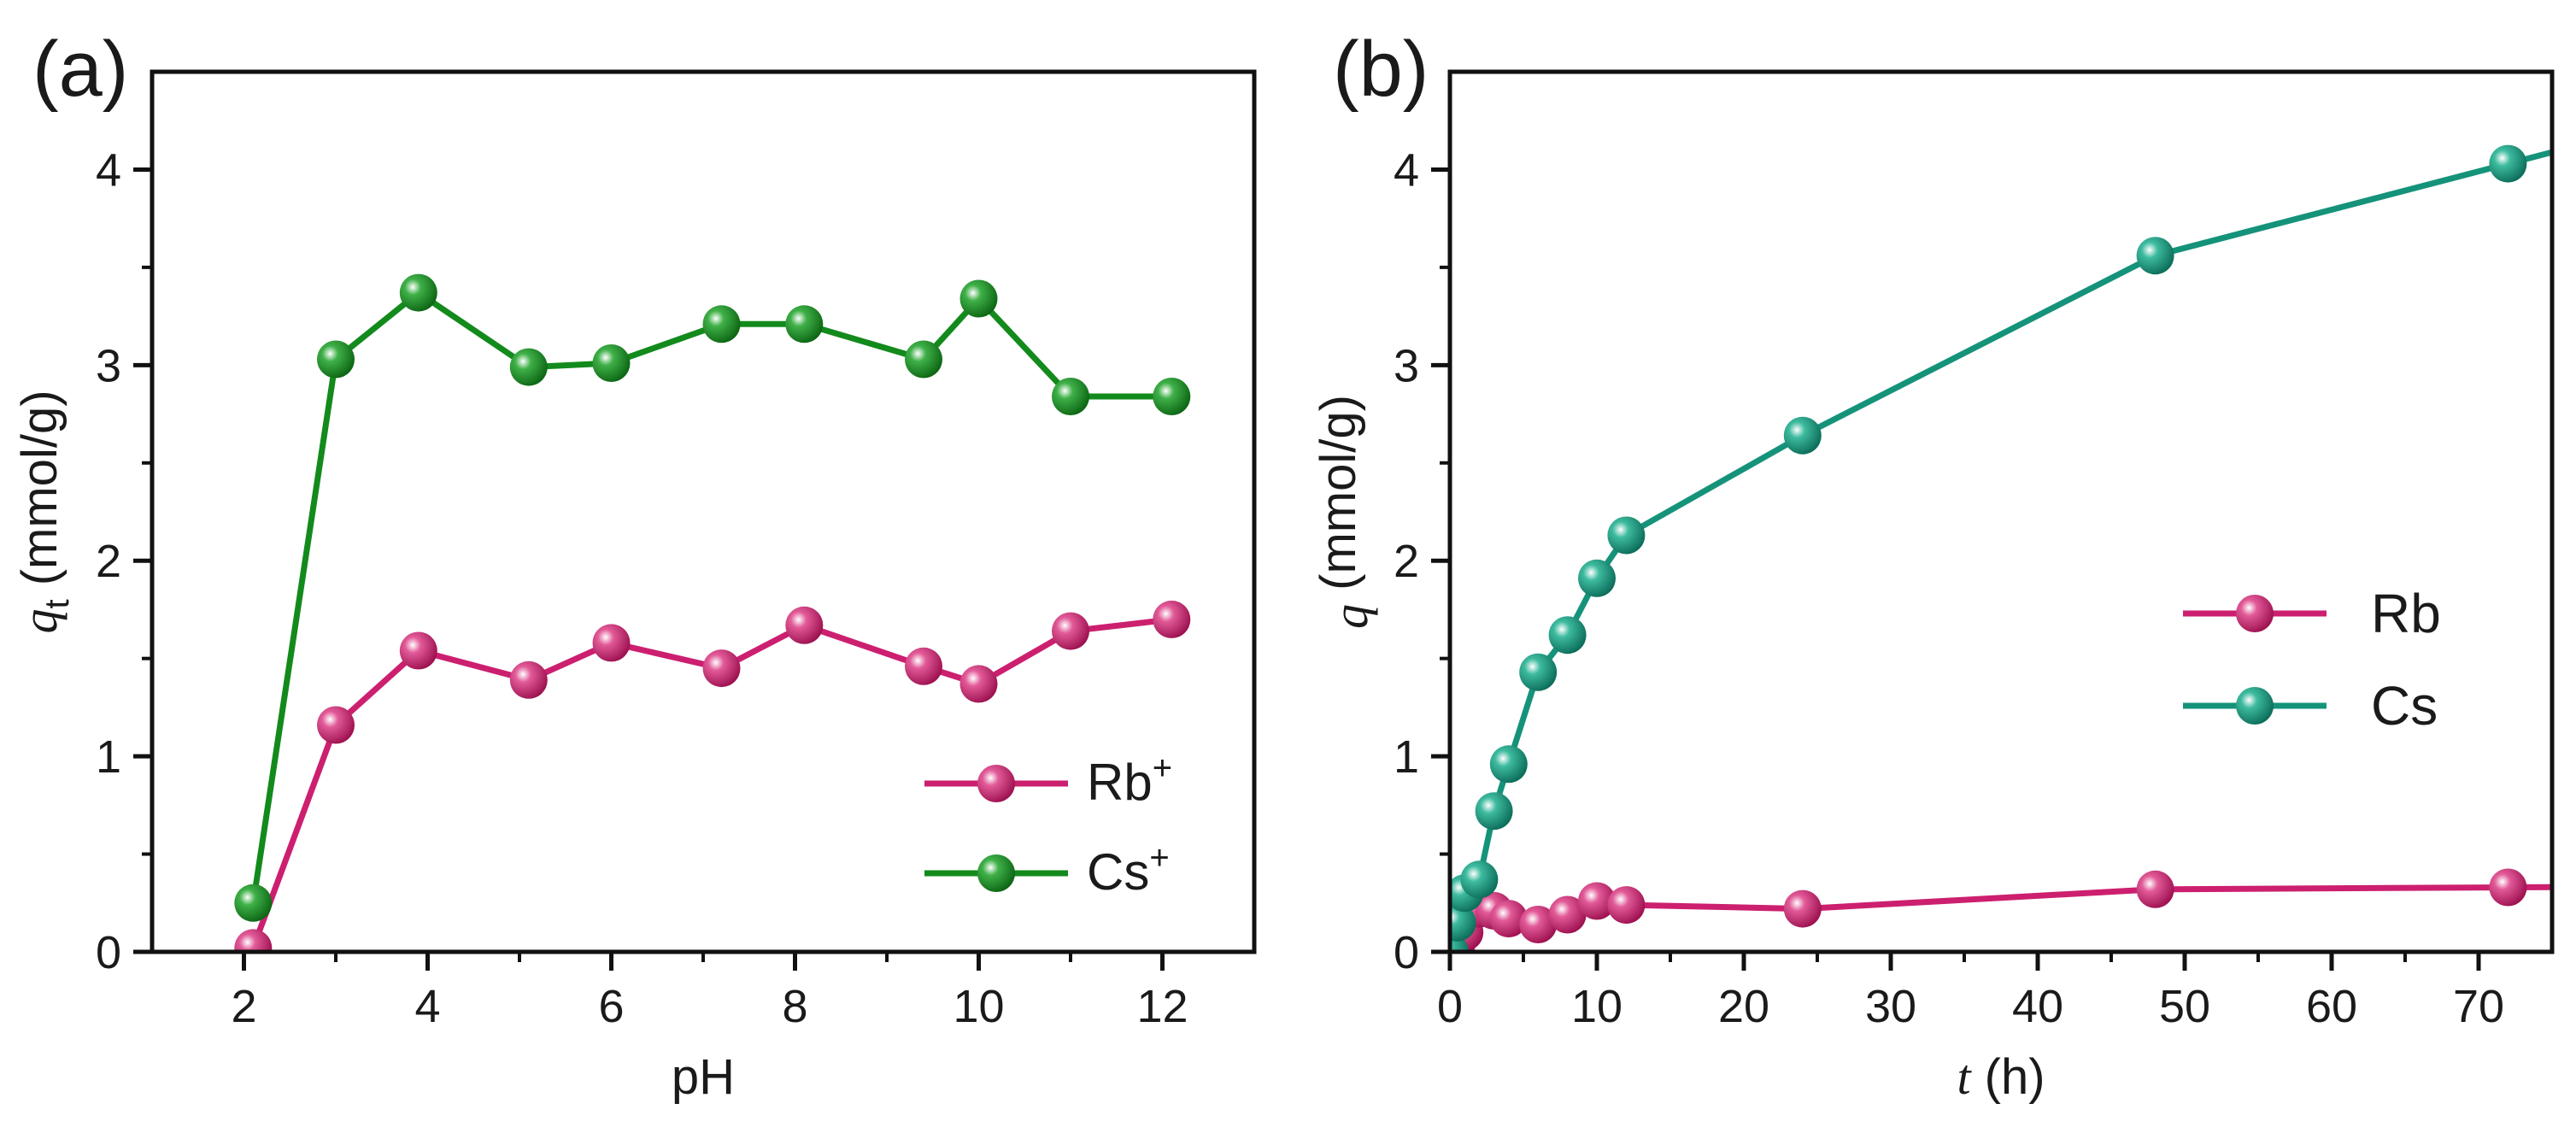 This screenshot has width=2576, height=1133. Describe the element at coordinates (1406, 757) in the screenshot. I see `panel-b-y-tick-label: 1` at that location.